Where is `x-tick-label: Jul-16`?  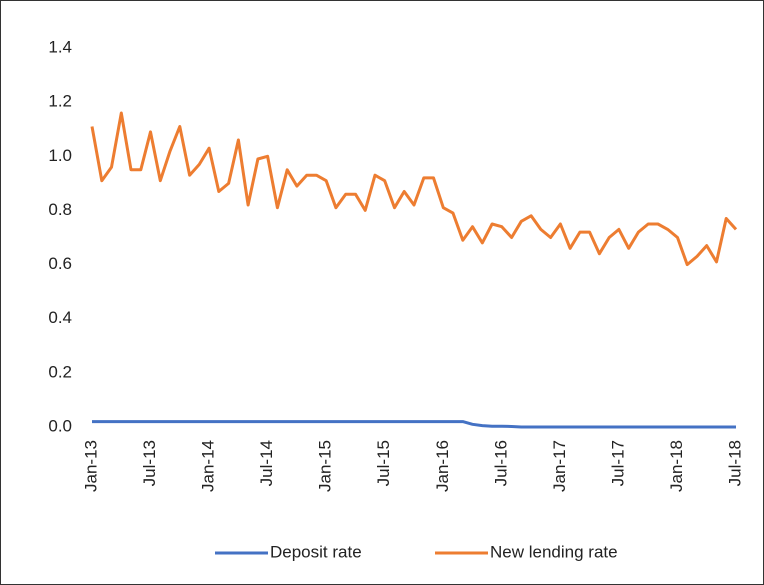
x-tick-label: Jul-16 is located at coordinates (500, 463).